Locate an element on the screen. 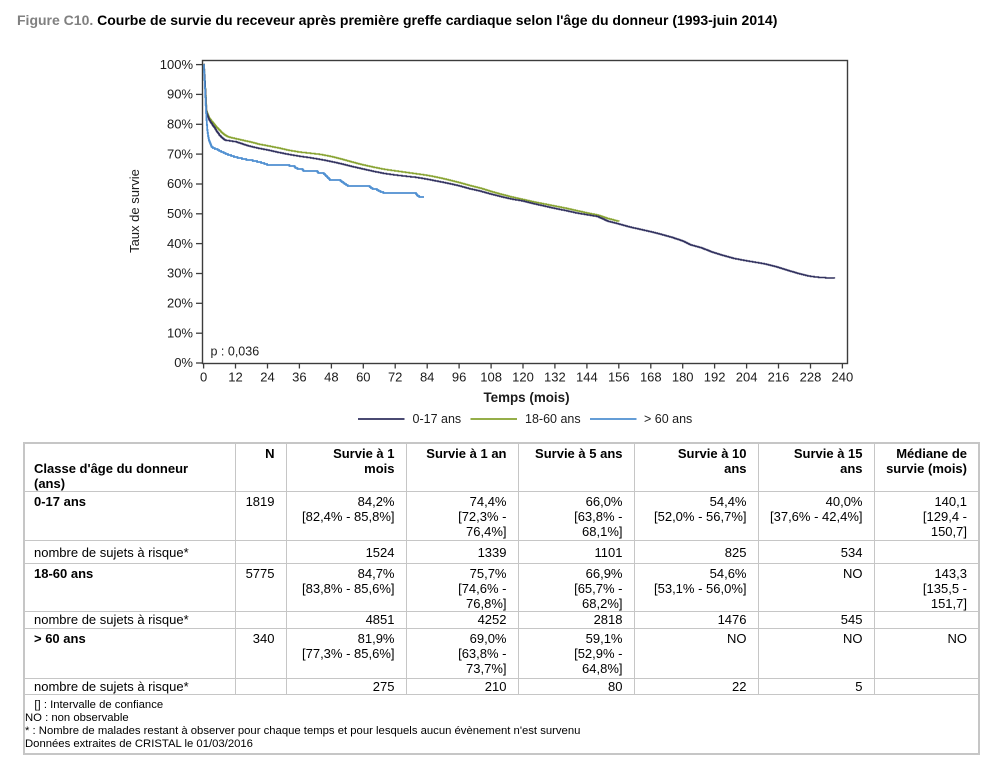  svg-text: 180 is located at coordinates (683, 377).